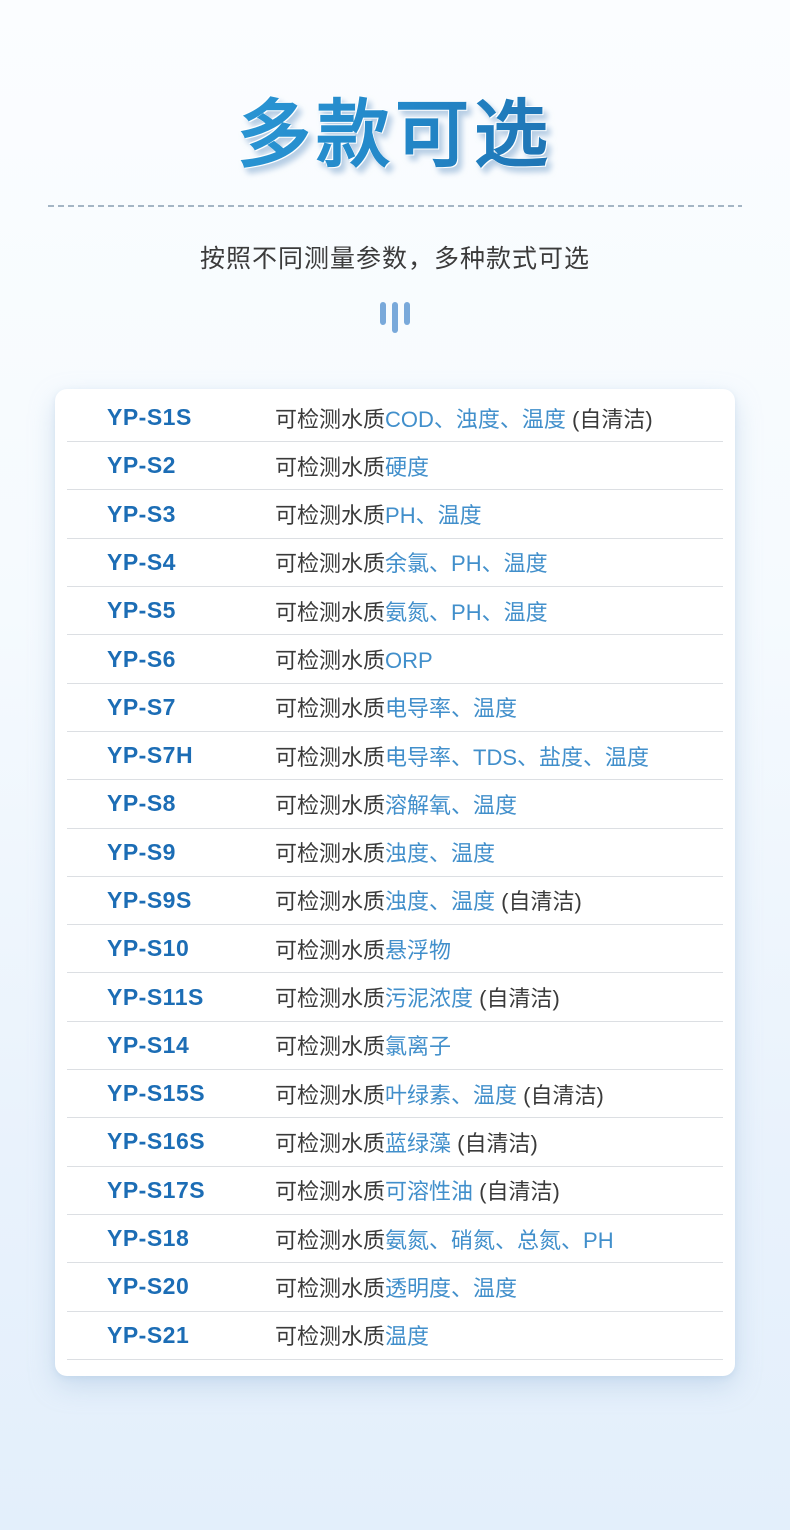 The width and height of the screenshot is (790, 1530). I want to click on description-cell: 可检测水质PH、温度, so click(378, 514).